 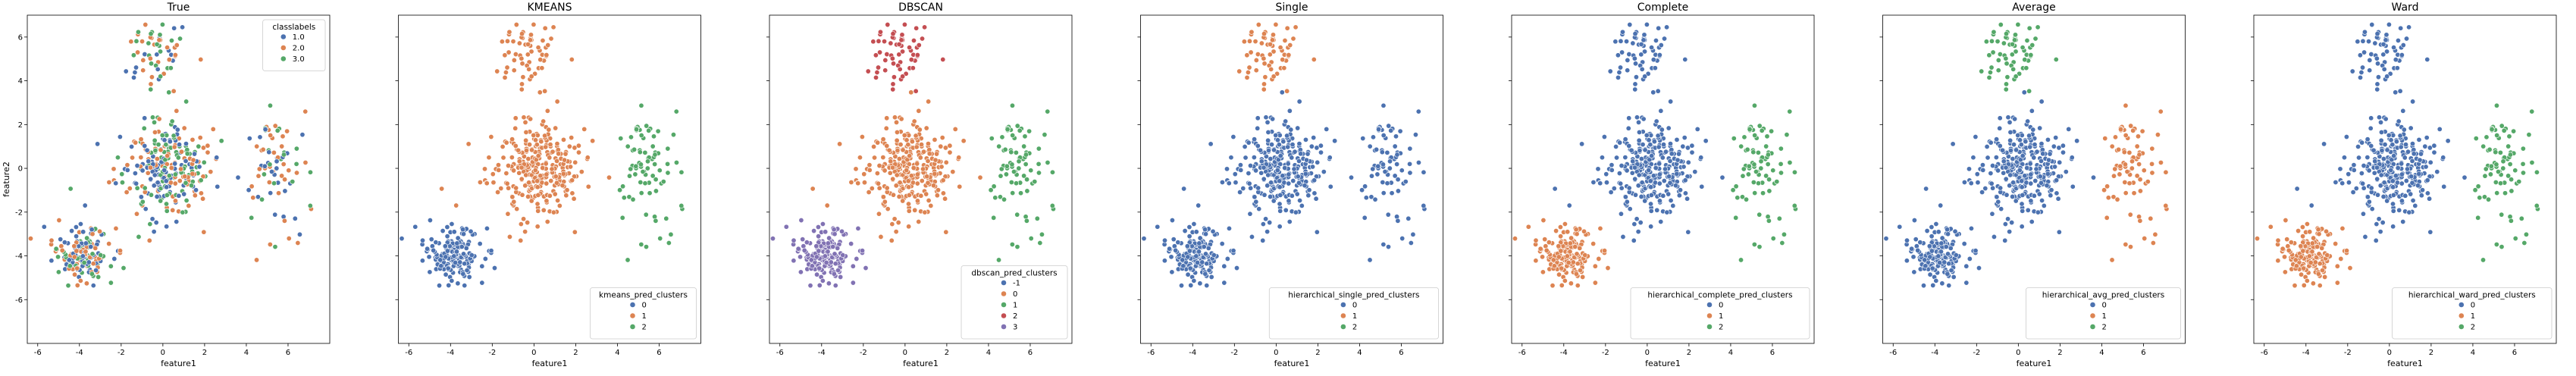 I want to click on legend-entry: 2.0, so click(x=299, y=49).